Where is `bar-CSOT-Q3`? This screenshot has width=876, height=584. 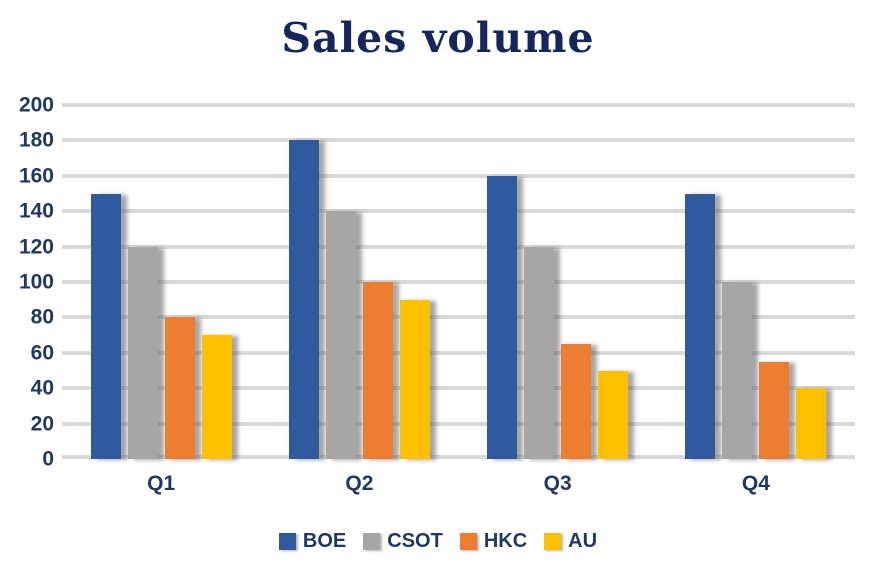
bar-CSOT-Q3 is located at coordinates (539, 352).